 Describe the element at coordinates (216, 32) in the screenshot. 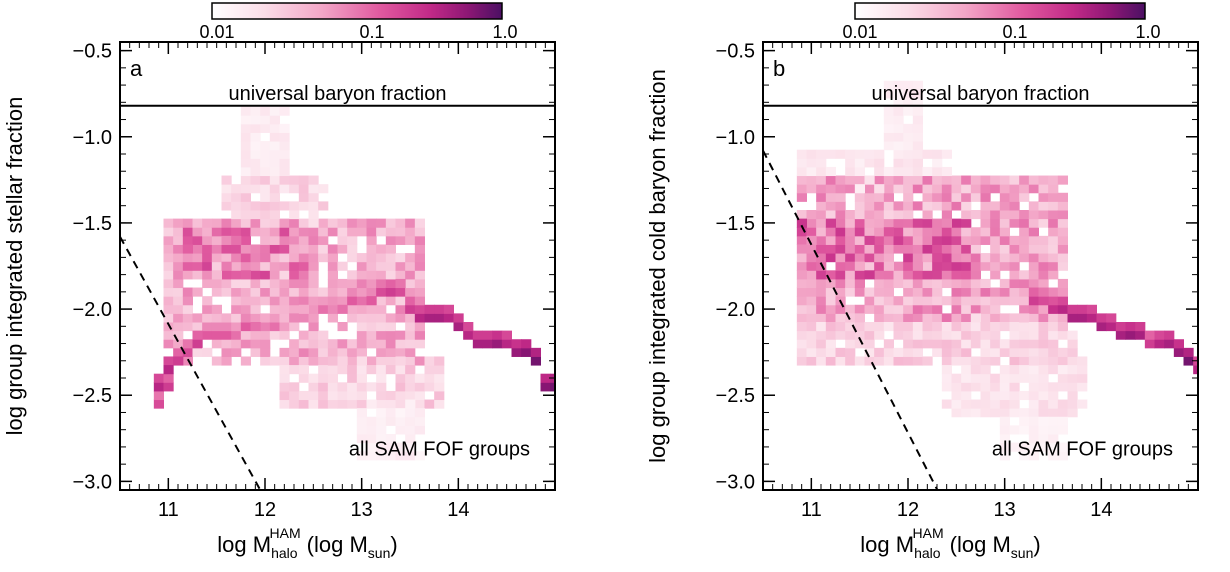

I see `colorbar-a-tick-label-0: 0.01` at that location.